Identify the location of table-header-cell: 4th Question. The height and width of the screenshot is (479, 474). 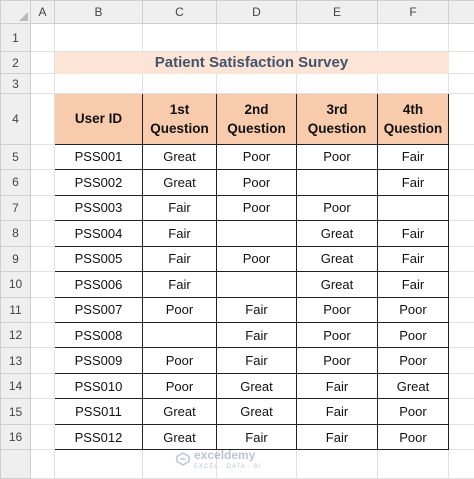
(413, 118).